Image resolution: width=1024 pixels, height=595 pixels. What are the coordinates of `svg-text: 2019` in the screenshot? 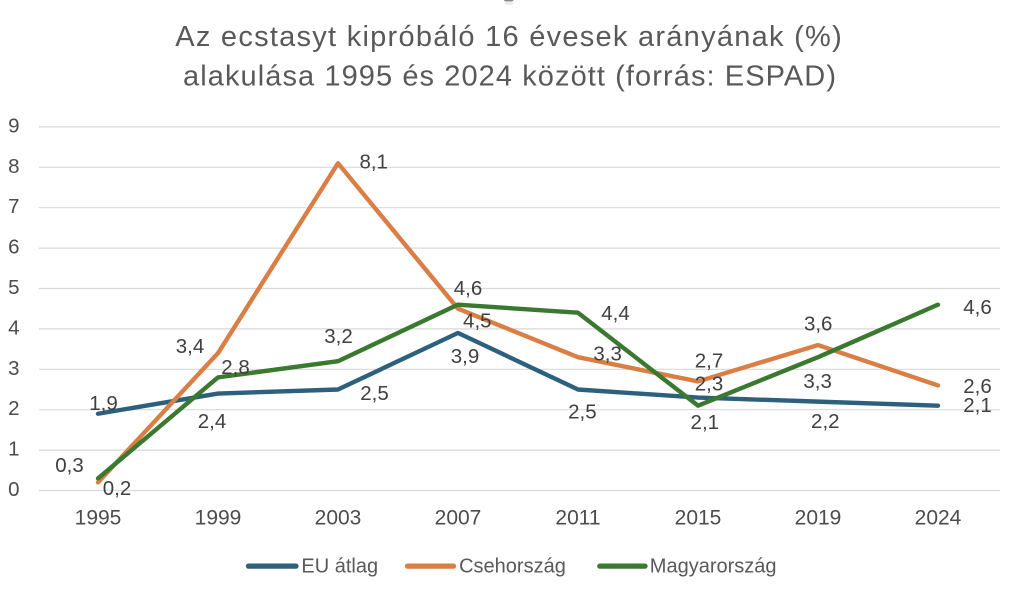 It's located at (818, 518).